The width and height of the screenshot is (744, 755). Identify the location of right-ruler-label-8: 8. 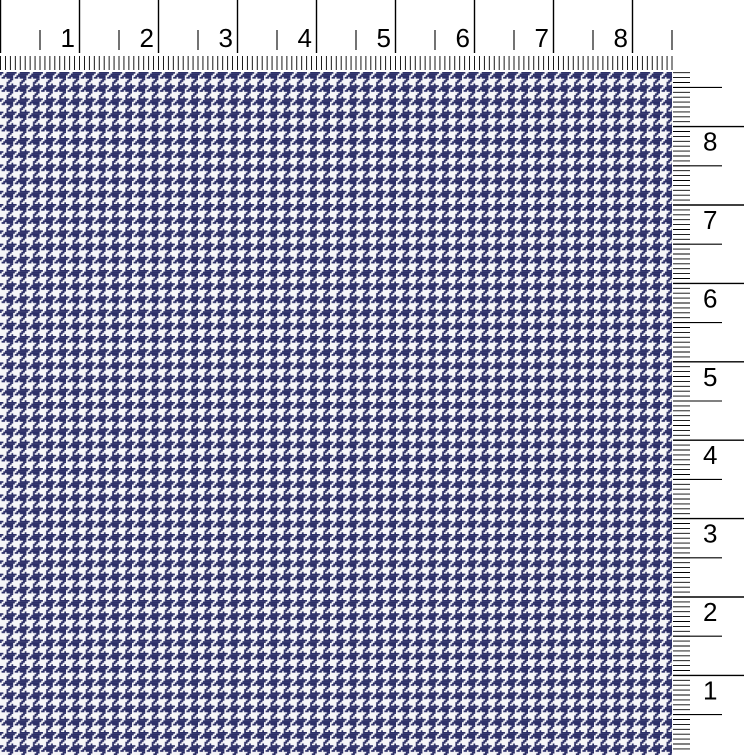
(710, 142).